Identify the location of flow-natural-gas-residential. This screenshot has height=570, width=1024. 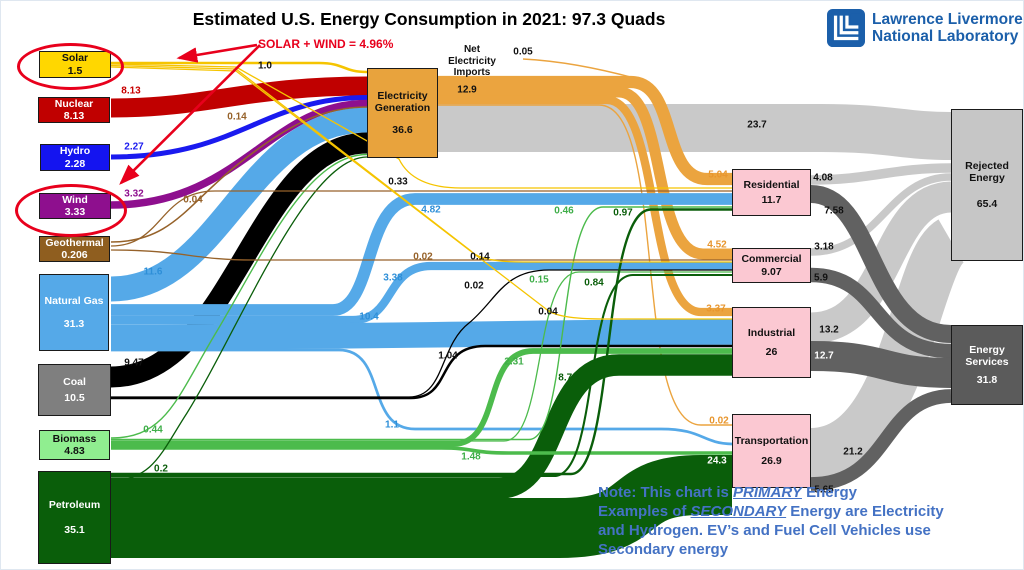
(421, 254).